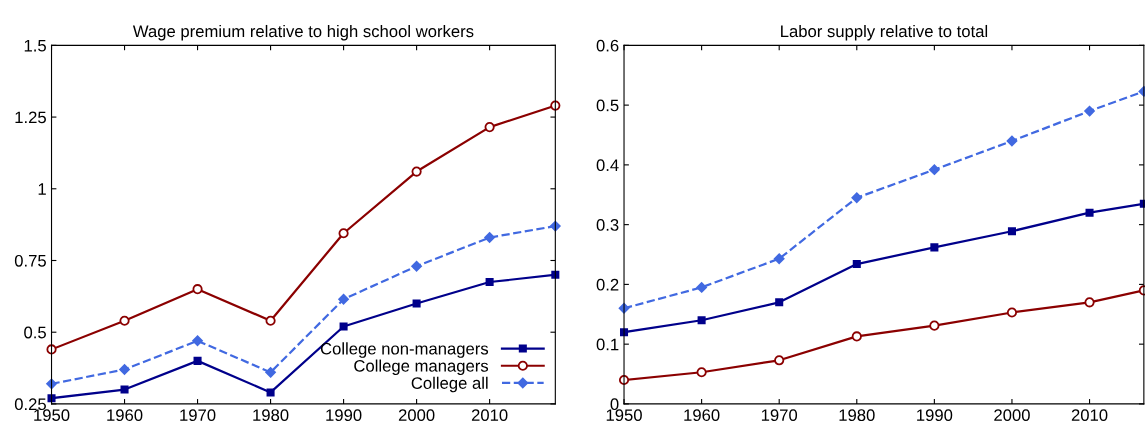  What do you see at coordinates (607, 165) in the screenshot?
I see `y-tick-label: 0.4` at bounding box center [607, 165].